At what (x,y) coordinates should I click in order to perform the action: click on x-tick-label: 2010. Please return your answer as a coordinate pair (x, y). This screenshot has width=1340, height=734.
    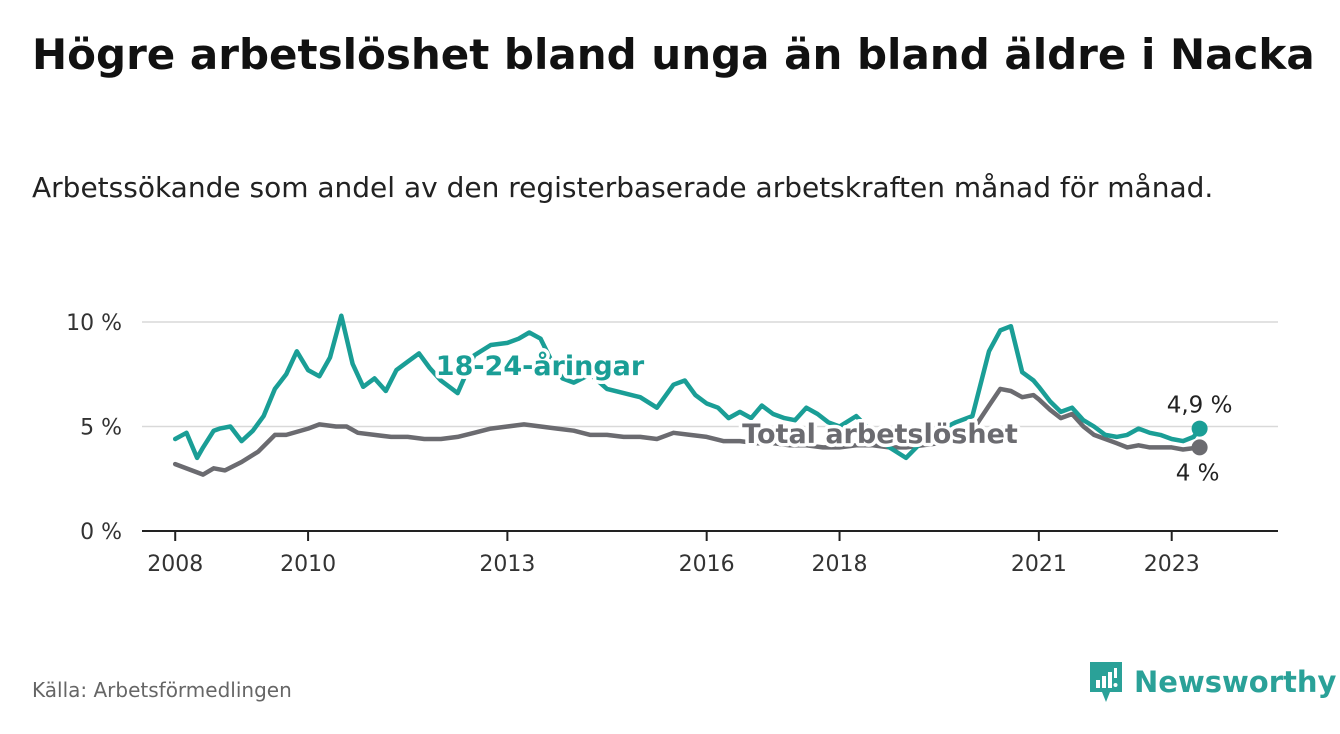
    Looking at the image, I should click on (308, 564).